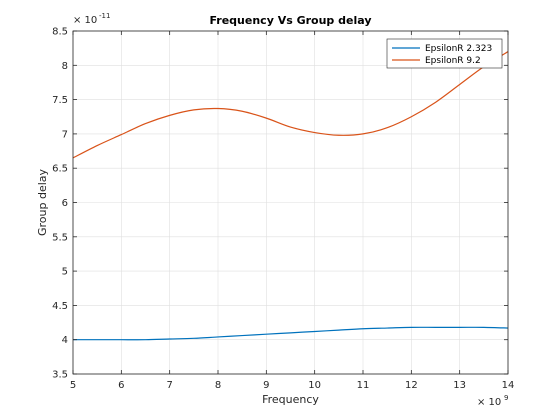 The width and height of the screenshot is (560, 420). What do you see at coordinates (60, 306) in the screenshot?
I see `y-tick-label: 4.5` at bounding box center [60, 306].